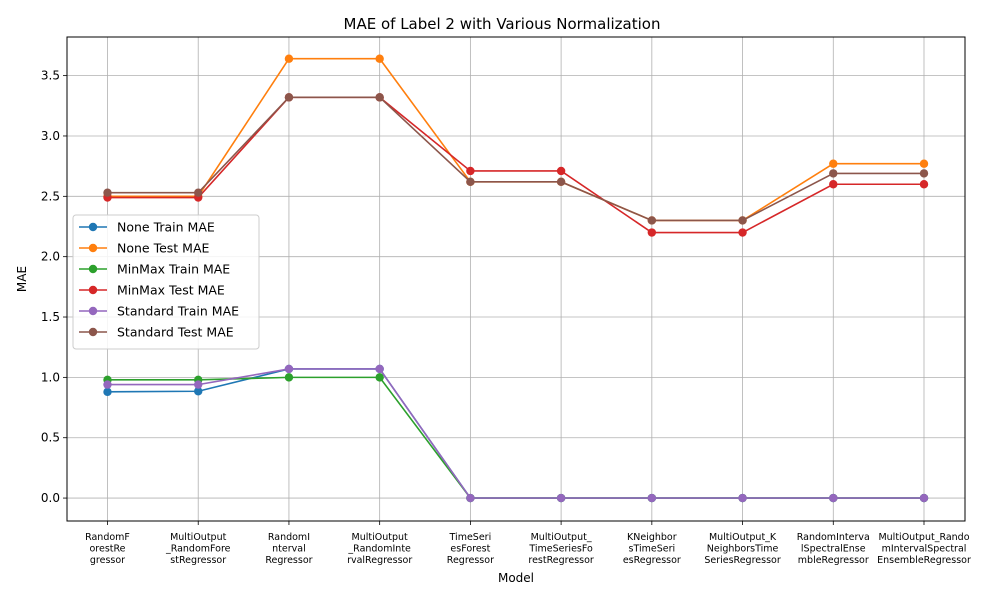  Describe the element at coordinates (742, 560) in the screenshot. I see `x-tick-label-line: SeriesRegressor` at that location.